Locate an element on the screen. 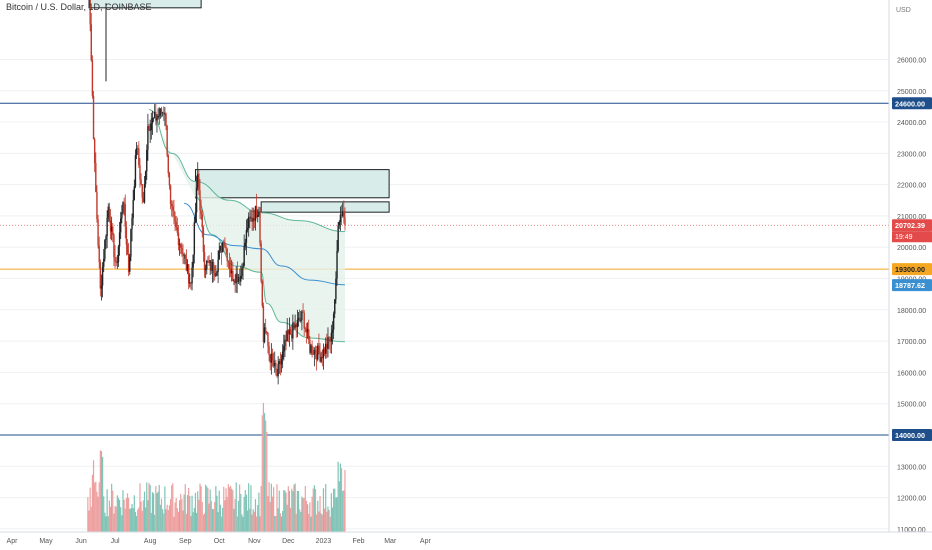  level-label: 19300.00 is located at coordinates (910, 269).